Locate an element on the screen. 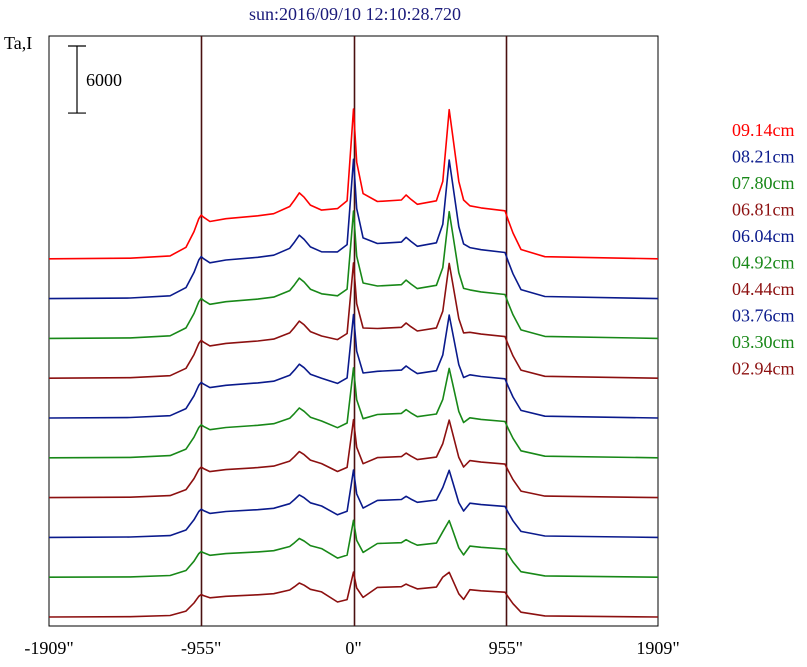 The image size is (807, 667). y-axis-label: Ta,I is located at coordinates (18, 43).